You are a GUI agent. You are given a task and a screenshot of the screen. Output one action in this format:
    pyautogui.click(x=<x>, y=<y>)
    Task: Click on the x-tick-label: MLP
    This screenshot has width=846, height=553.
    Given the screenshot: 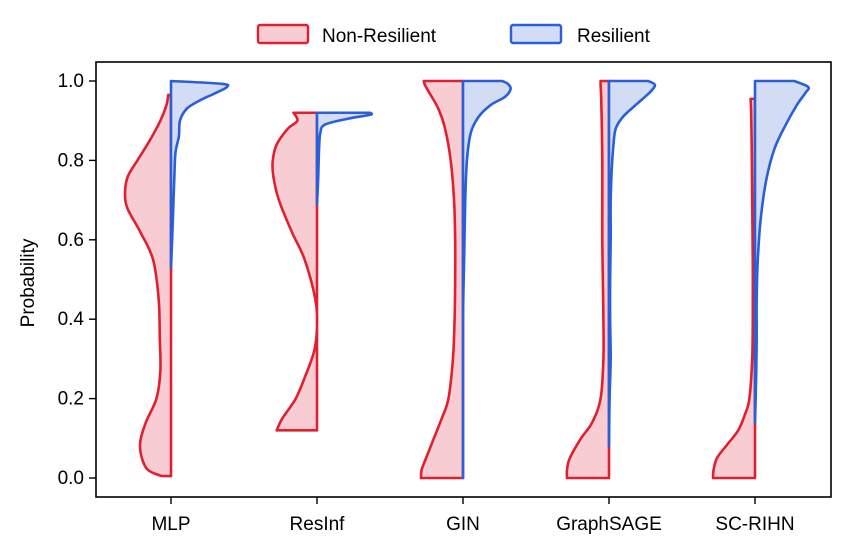 What is the action you would take?
    pyautogui.click(x=170, y=524)
    